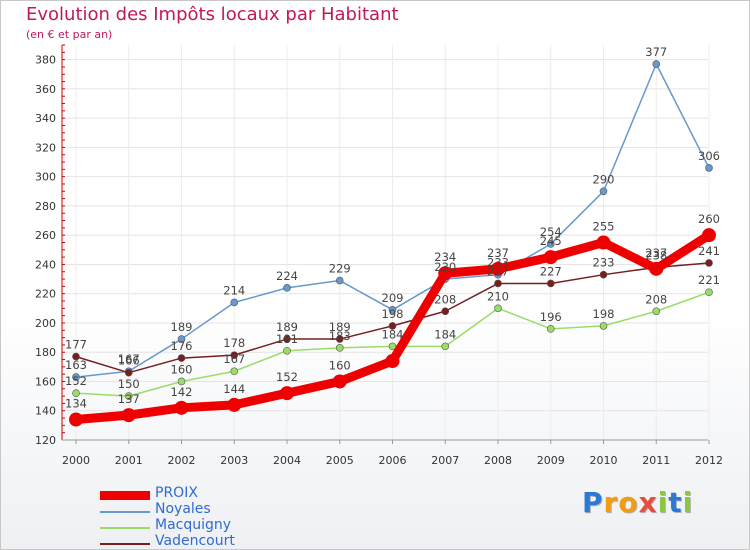 This screenshot has height=550, width=750. What do you see at coordinates (45, 352) in the screenshot?
I see `y-tick-label: 180` at bounding box center [45, 352].